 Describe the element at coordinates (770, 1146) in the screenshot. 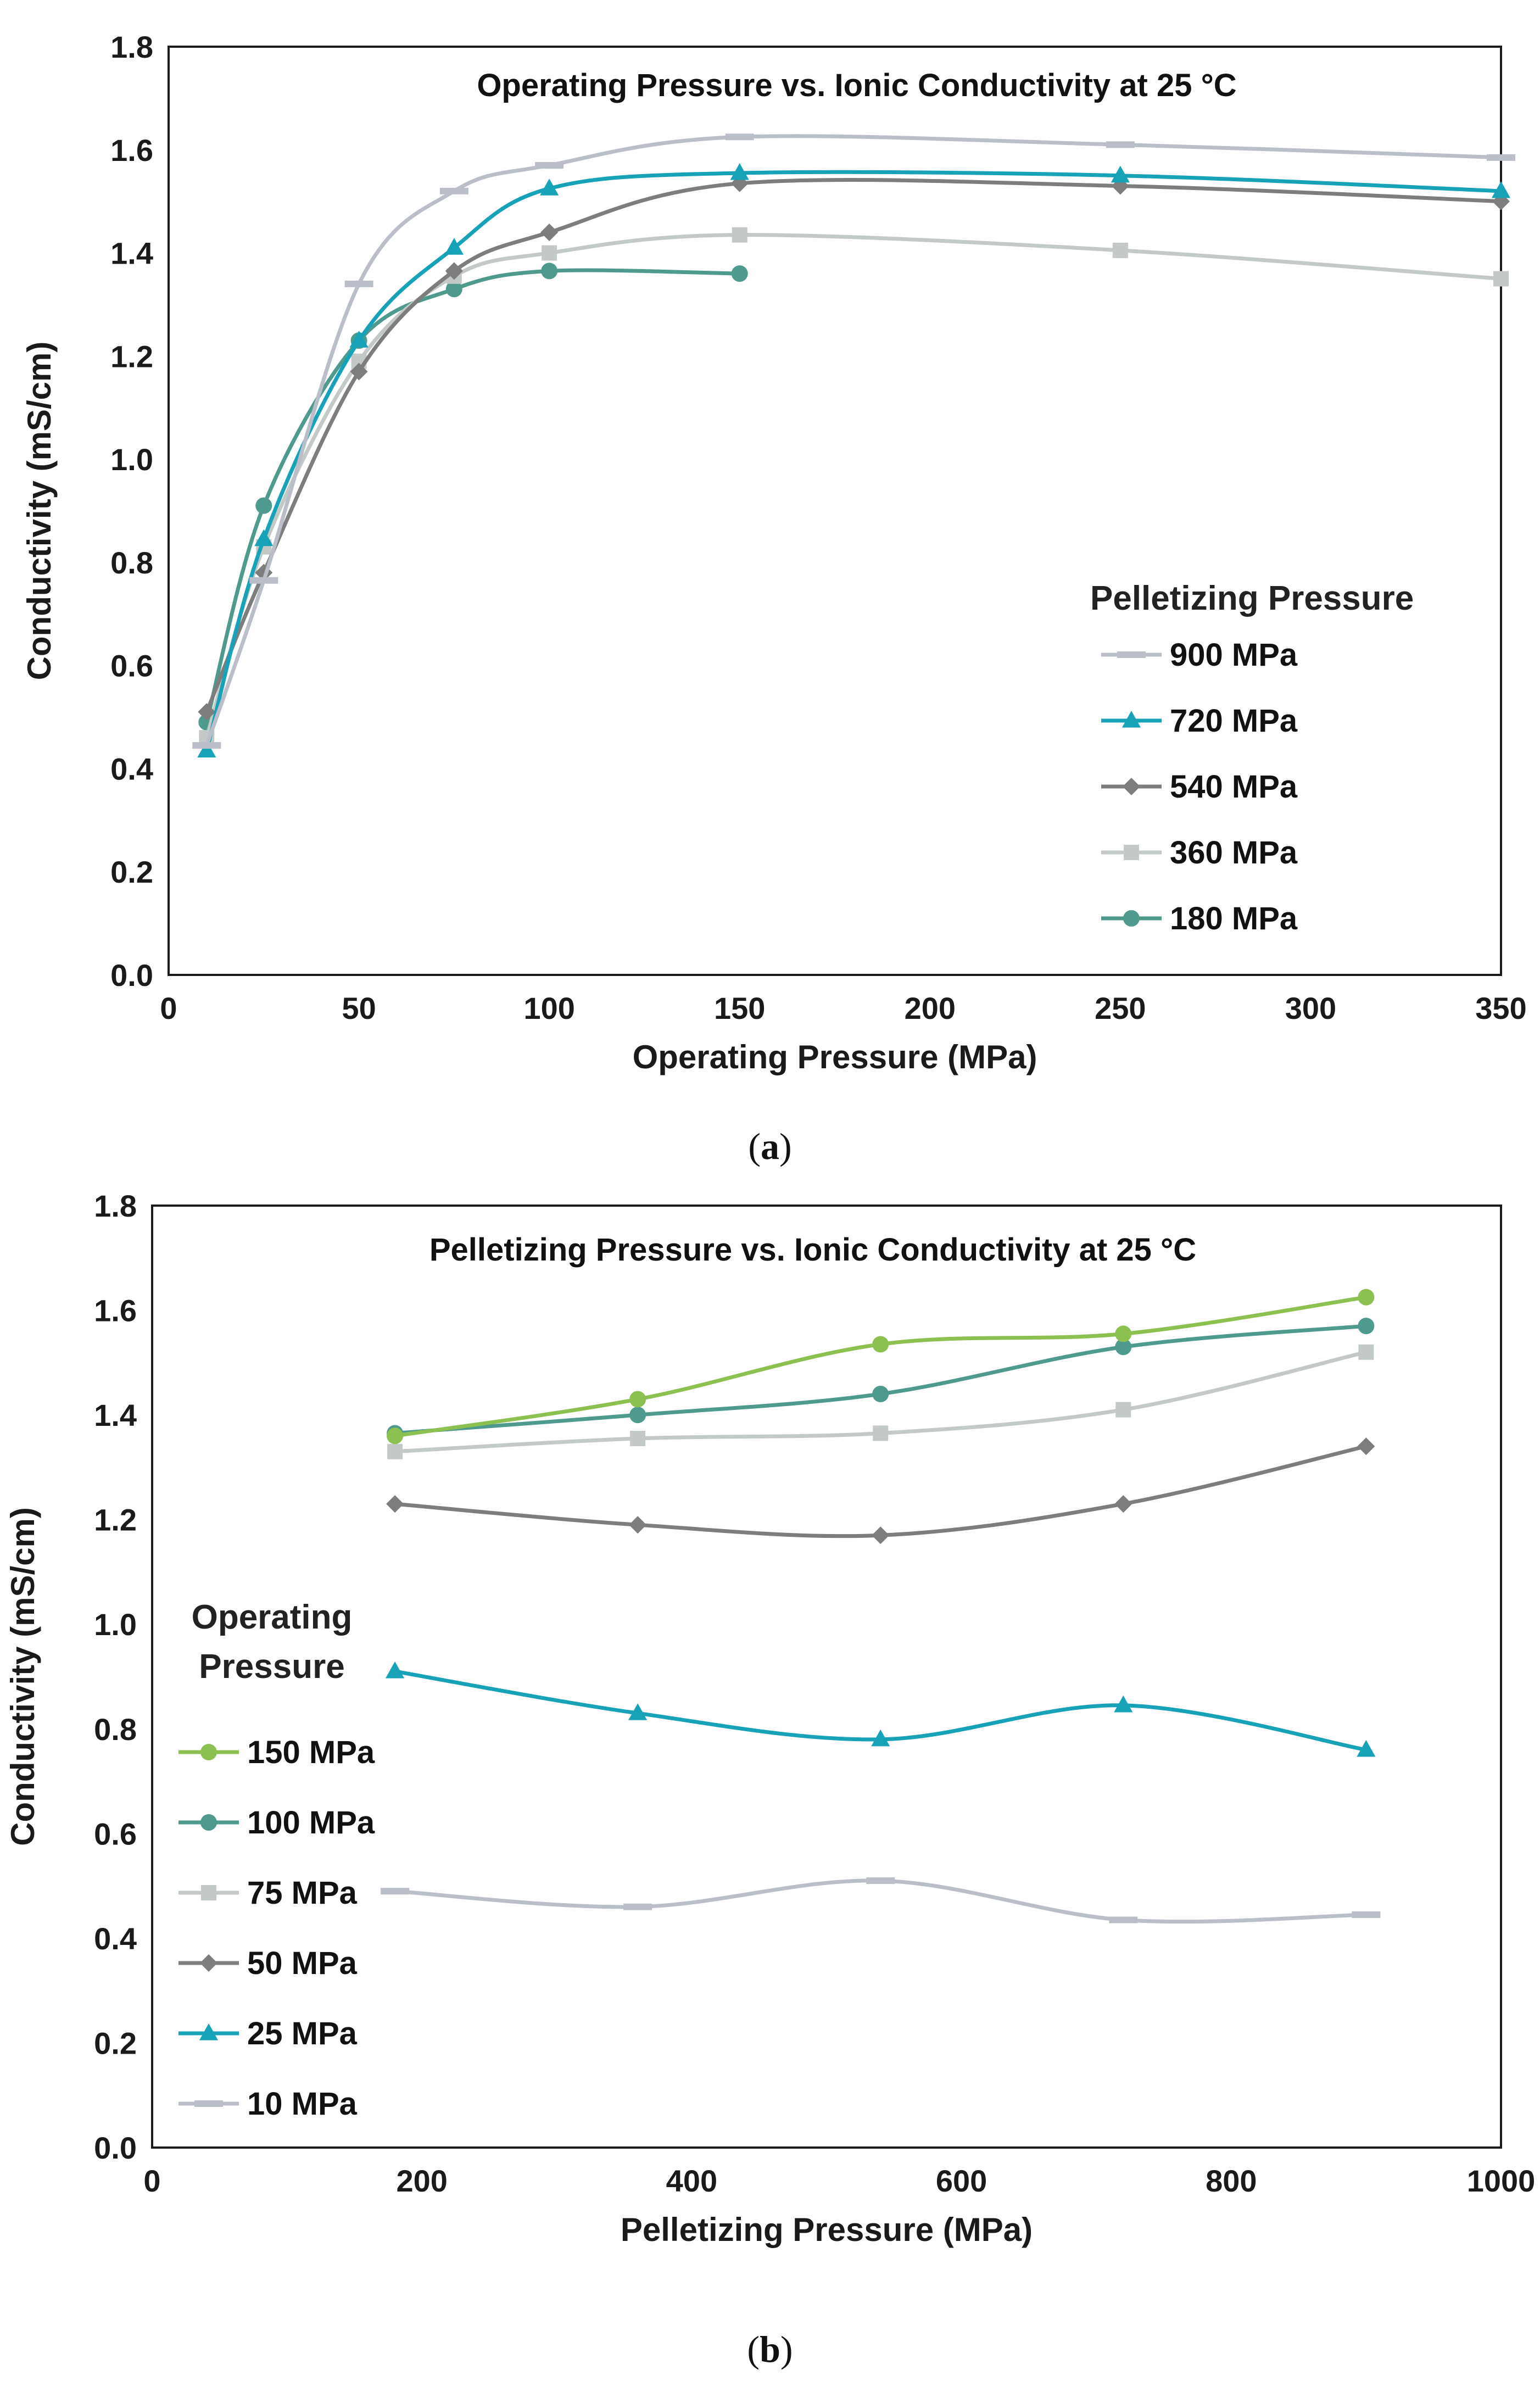

I see `panel-caption-letter: a` at that location.